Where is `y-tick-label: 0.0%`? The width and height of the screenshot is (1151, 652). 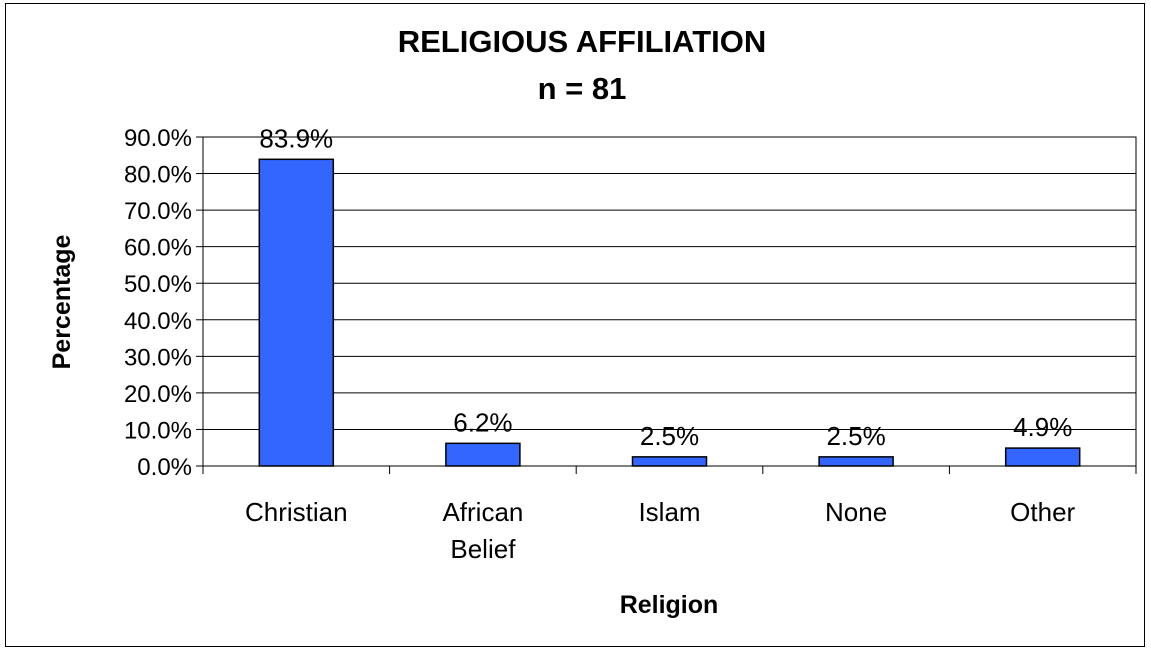
y-tick-label: 0.0% is located at coordinates (164, 467).